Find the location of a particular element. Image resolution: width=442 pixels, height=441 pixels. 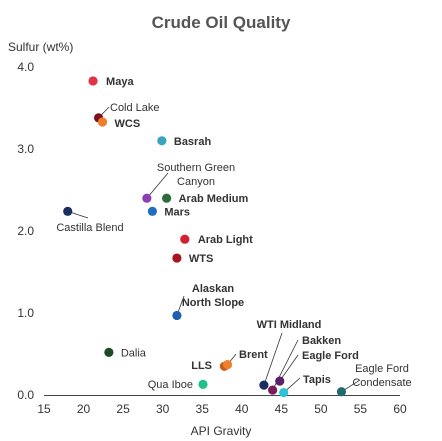

point-mars is located at coordinates (152, 211).